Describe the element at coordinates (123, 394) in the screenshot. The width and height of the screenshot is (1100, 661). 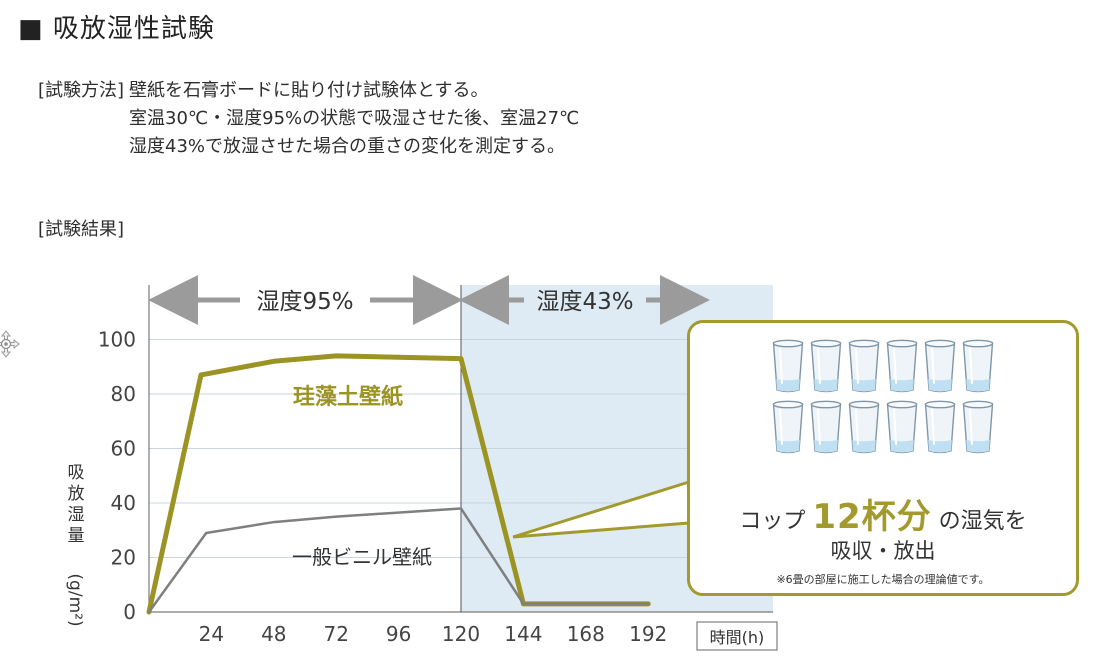
I see `y-tick-label-80: 80` at that location.